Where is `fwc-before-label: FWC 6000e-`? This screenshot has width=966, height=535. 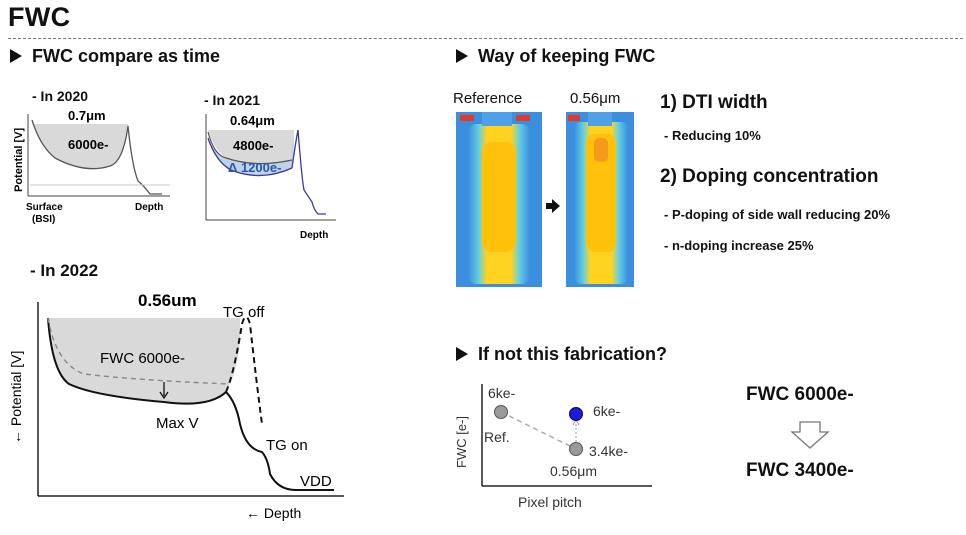
fwc-before-label: FWC 6000e- is located at coordinates (800, 394).